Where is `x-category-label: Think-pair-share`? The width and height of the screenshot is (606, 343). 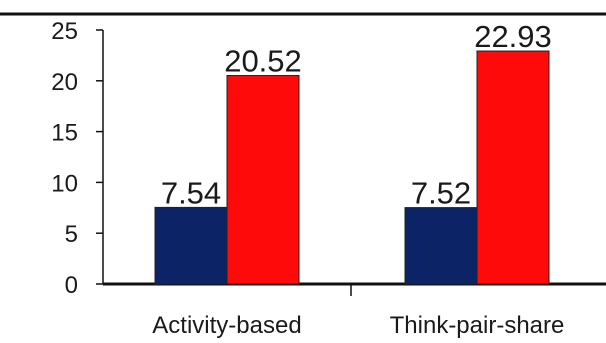
x-category-label: Think-pair-share is located at coordinates (477, 325).